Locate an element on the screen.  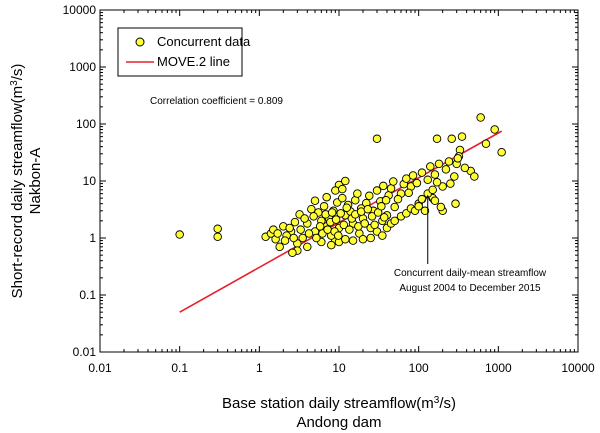
y-axis-title: Short-record daily streamflow(m3/s) is located at coordinates (17, 181).